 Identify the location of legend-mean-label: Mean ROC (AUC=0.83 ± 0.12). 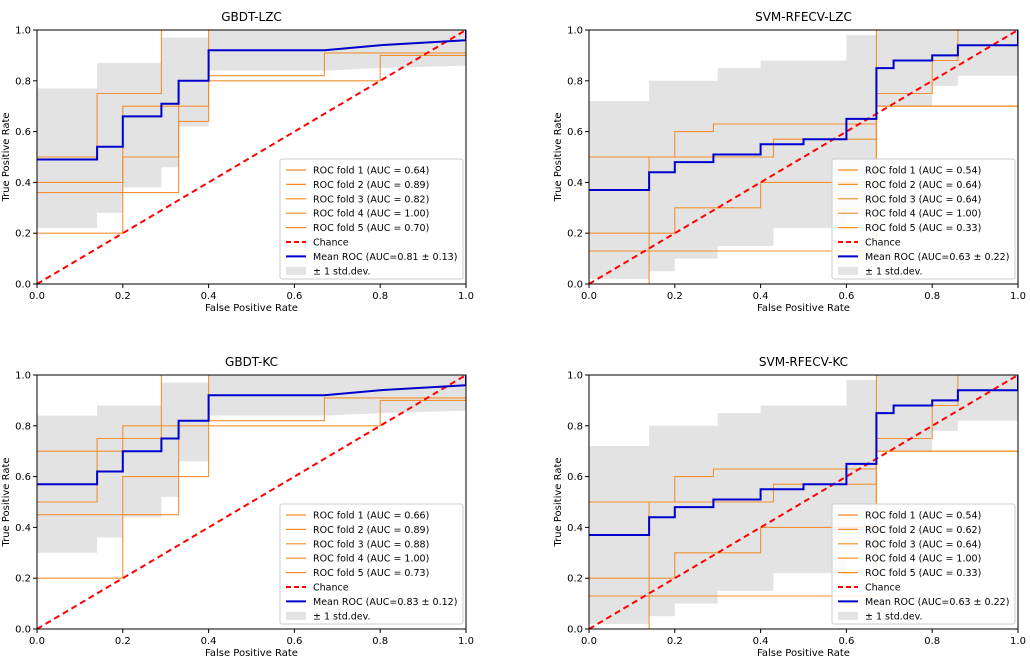
(385, 602).